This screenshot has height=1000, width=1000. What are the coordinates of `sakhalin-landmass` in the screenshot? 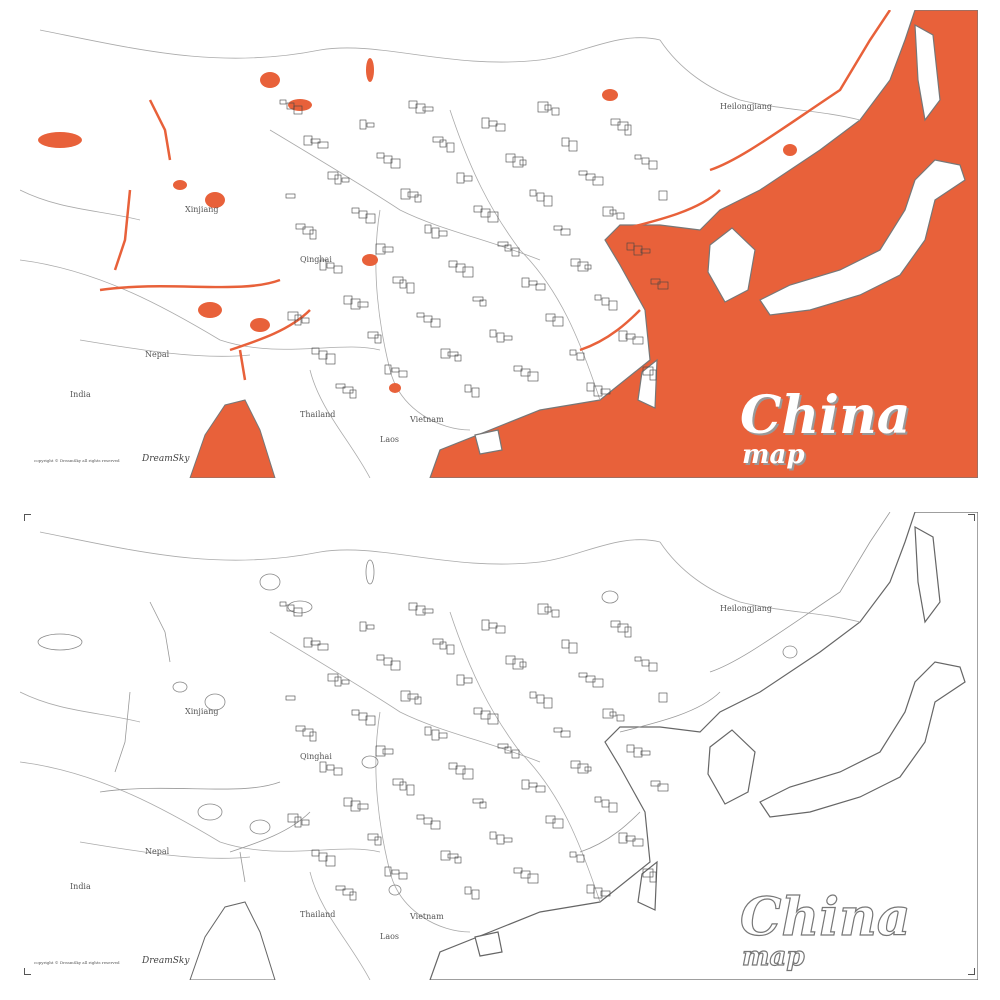 It's located at (927, 574).